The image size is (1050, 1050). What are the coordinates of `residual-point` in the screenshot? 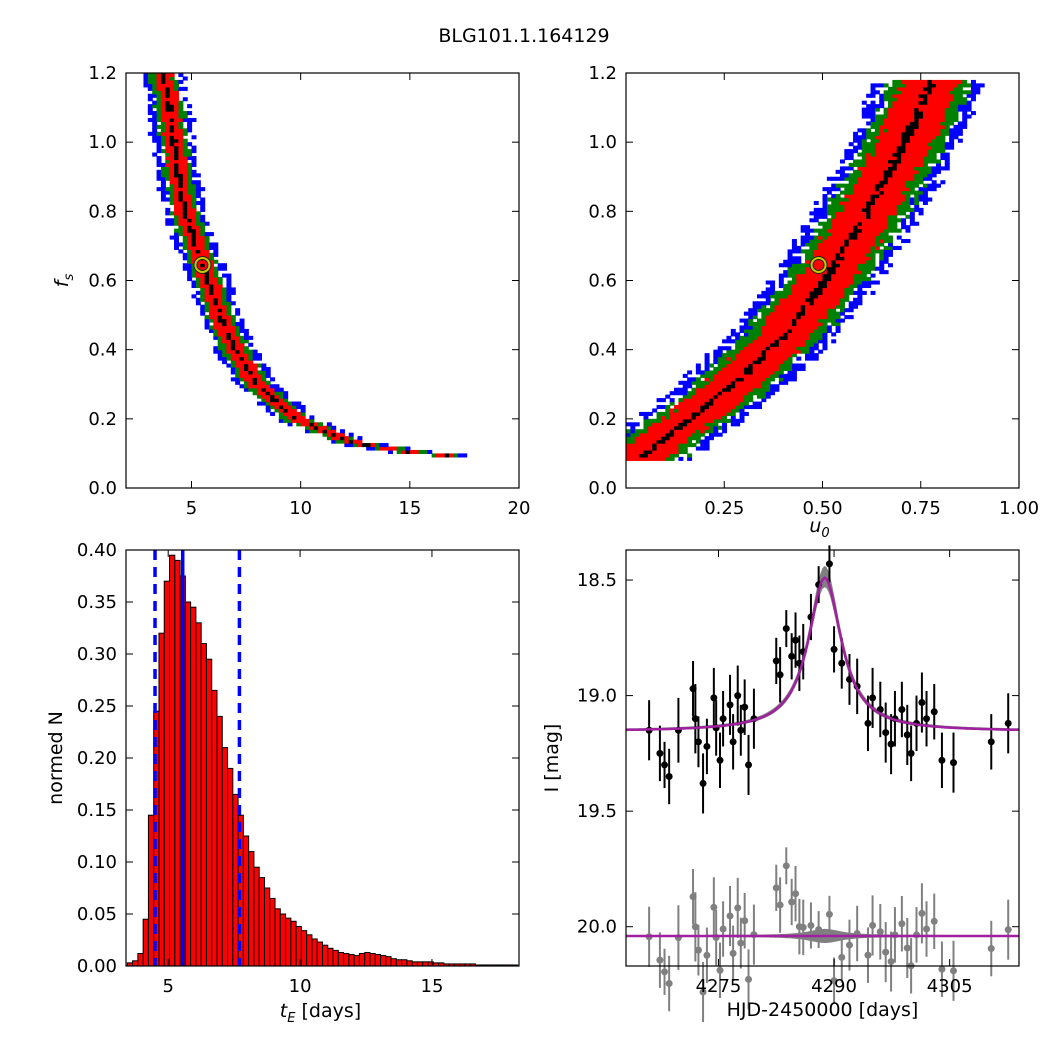 It's located at (707, 955).